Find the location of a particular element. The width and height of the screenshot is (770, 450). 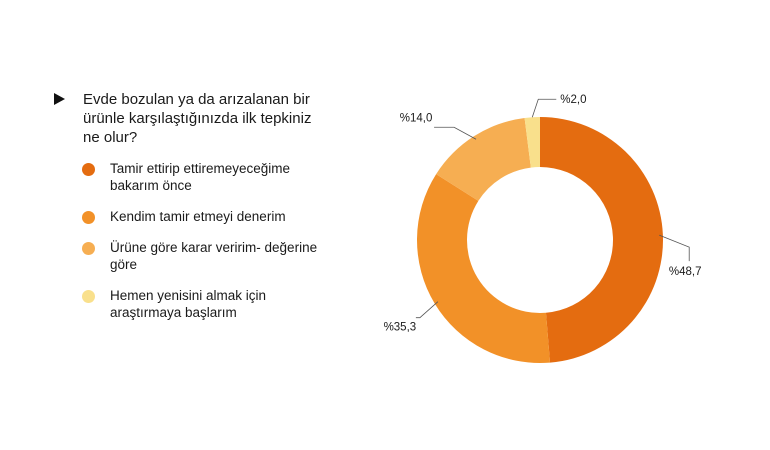

slice-hemen-yenisini is located at coordinates (532, 142).